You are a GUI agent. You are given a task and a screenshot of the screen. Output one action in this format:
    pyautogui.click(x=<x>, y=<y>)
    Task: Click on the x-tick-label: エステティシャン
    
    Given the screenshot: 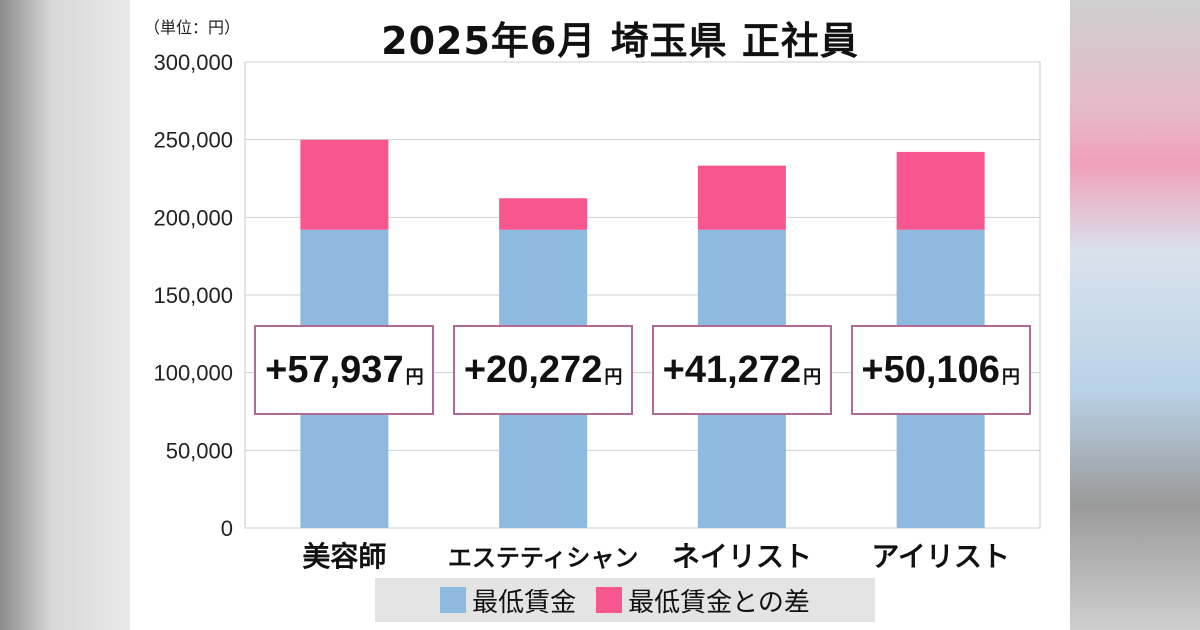 What is the action you would take?
    pyautogui.click(x=543, y=558)
    